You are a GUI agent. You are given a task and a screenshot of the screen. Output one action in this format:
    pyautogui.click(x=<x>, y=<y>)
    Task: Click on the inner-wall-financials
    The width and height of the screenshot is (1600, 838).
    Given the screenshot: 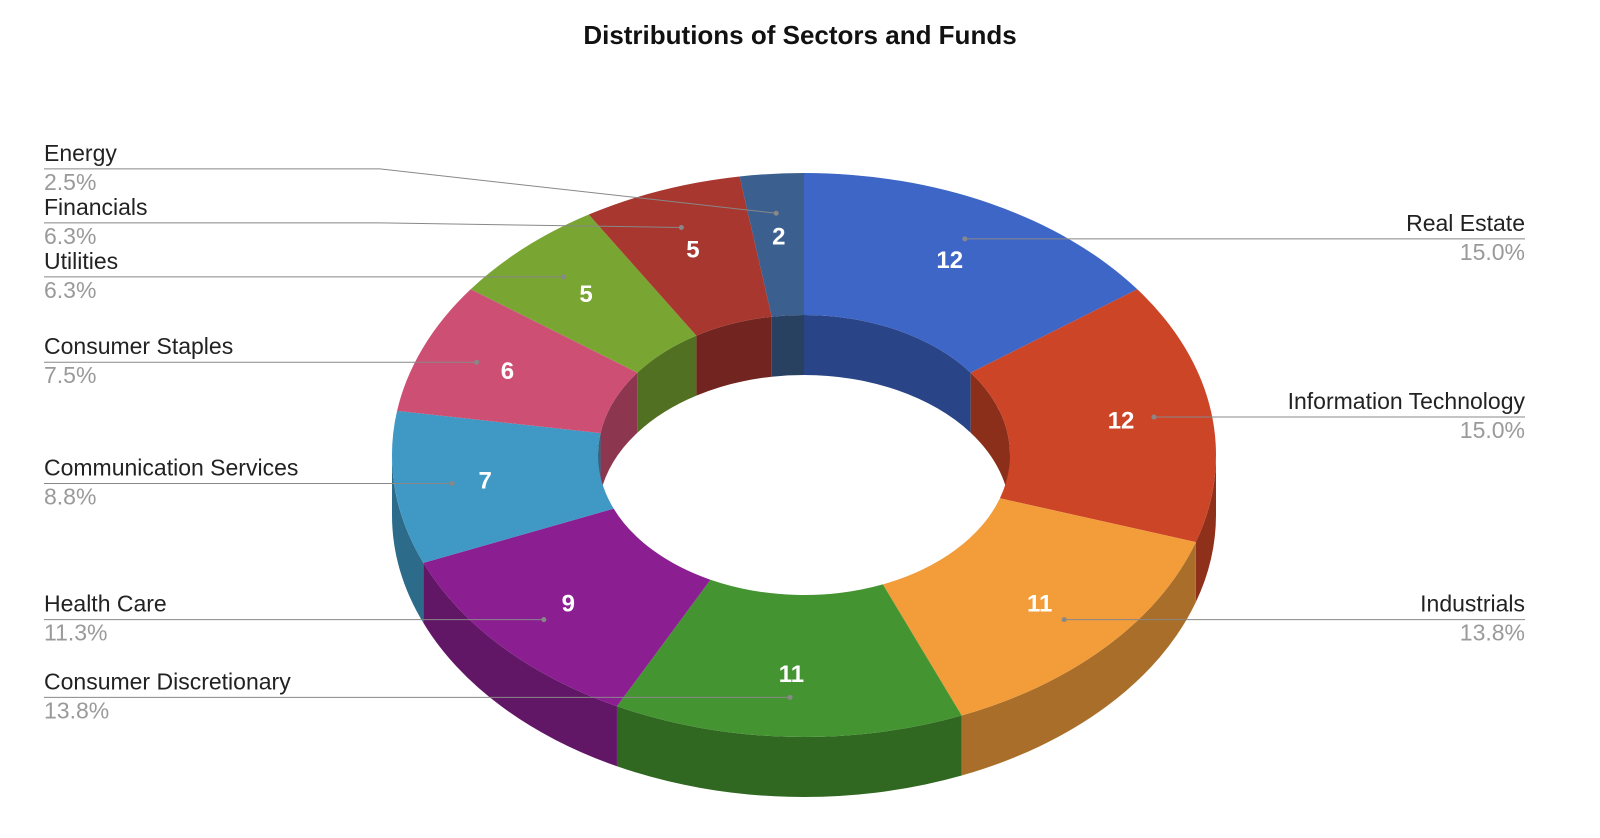 What is the action you would take?
    pyautogui.click(x=734, y=356)
    